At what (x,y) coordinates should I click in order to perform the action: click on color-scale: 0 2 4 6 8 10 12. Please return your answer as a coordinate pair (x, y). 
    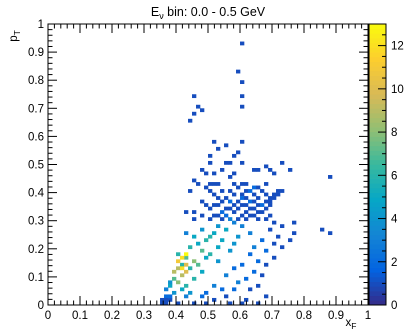
    Looking at the image, I should click on (386, 167).